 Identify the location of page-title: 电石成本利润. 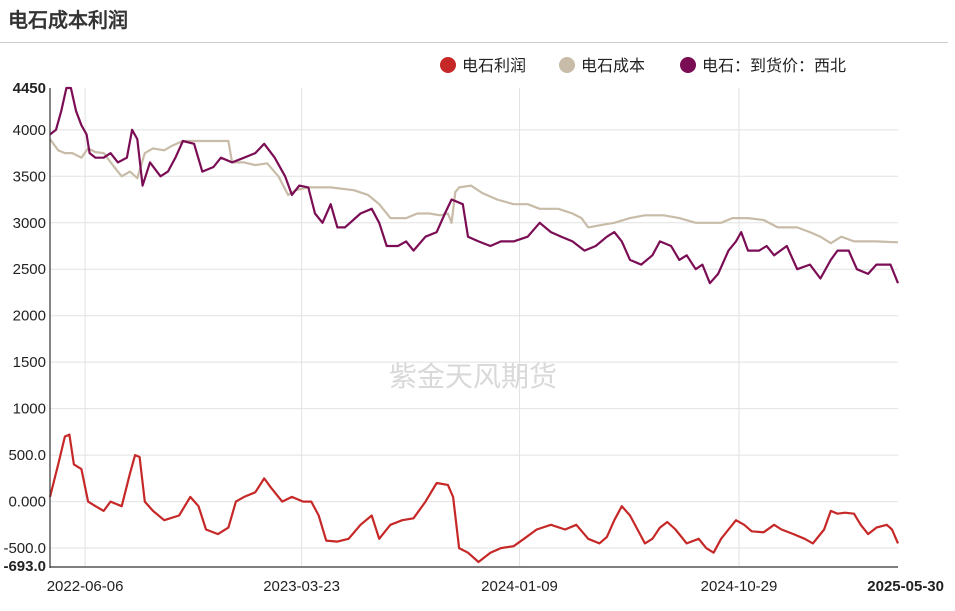
(68, 20).